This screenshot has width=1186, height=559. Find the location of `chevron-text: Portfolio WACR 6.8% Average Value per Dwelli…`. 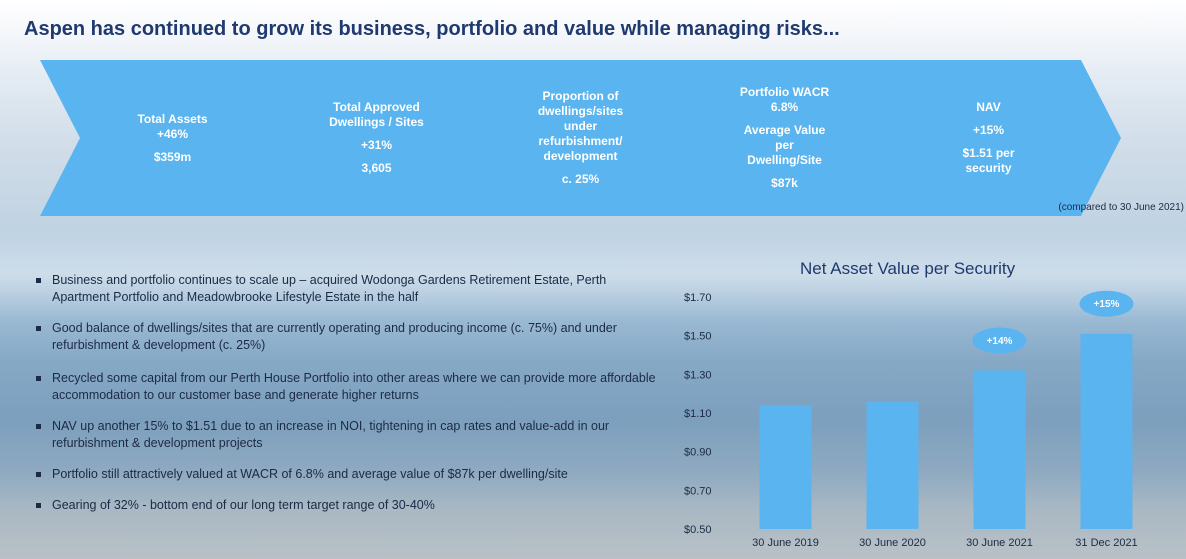

chevron-text: Portfolio WACR 6.8% Average Value per Dwelli… is located at coordinates (784, 138).